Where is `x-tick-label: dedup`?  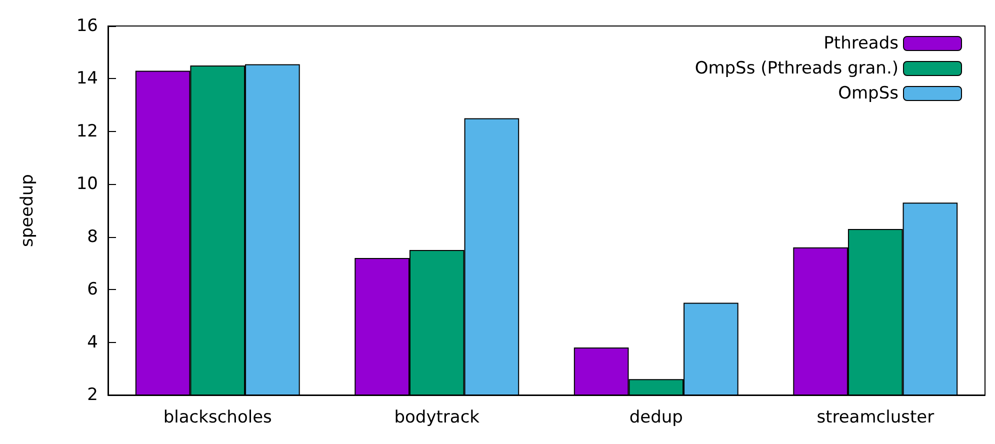
x-tick-label: dedup is located at coordinates (656, 418).